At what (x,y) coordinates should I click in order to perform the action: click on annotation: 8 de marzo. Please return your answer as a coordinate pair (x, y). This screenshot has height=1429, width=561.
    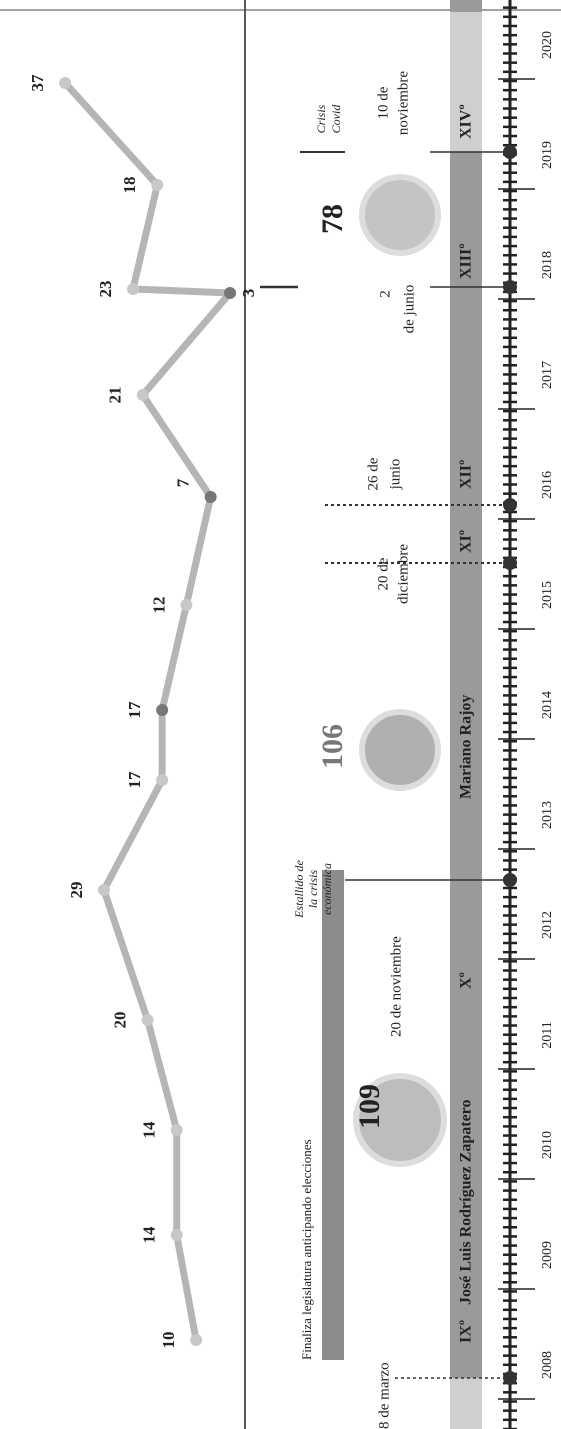
    Looking at the image, I should click on (384, 1395).